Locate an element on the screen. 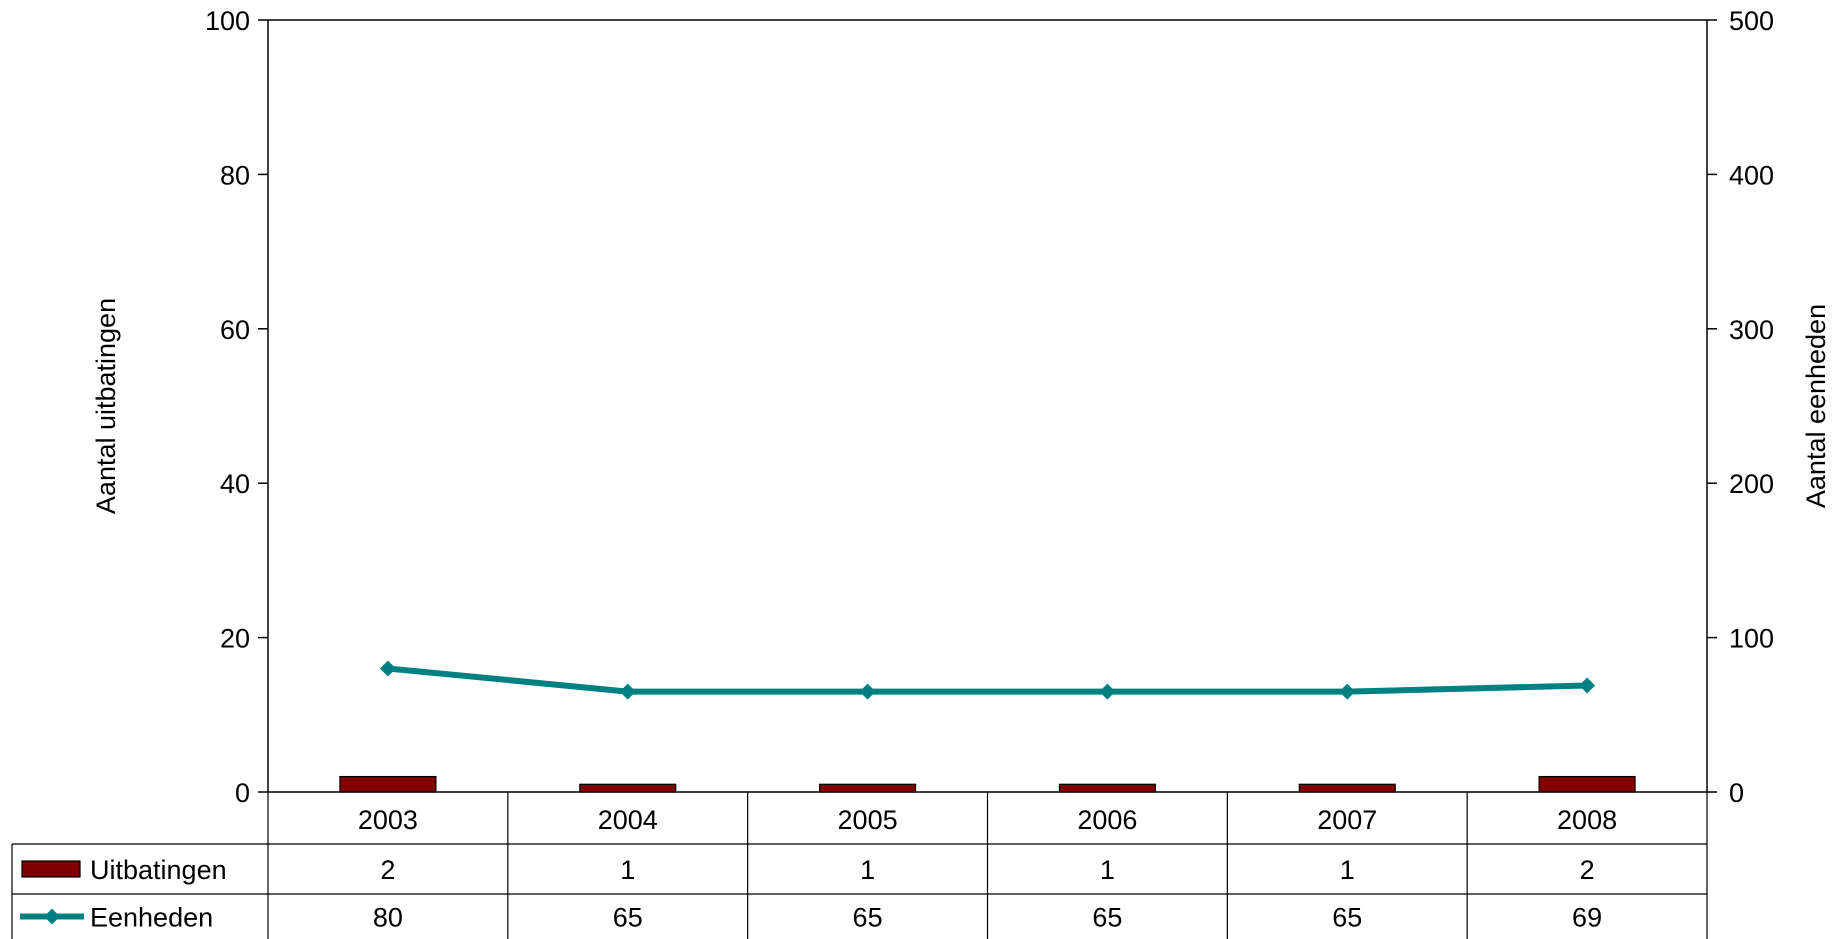 This screenshot has height=939, width=1838. legend-key-marker is located at coordinates (52, 916).